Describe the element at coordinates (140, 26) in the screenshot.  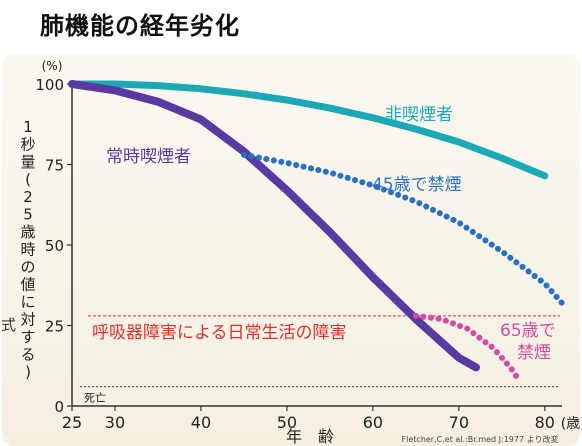
I see `page-title: 肺機能の経年劣化` at that location.